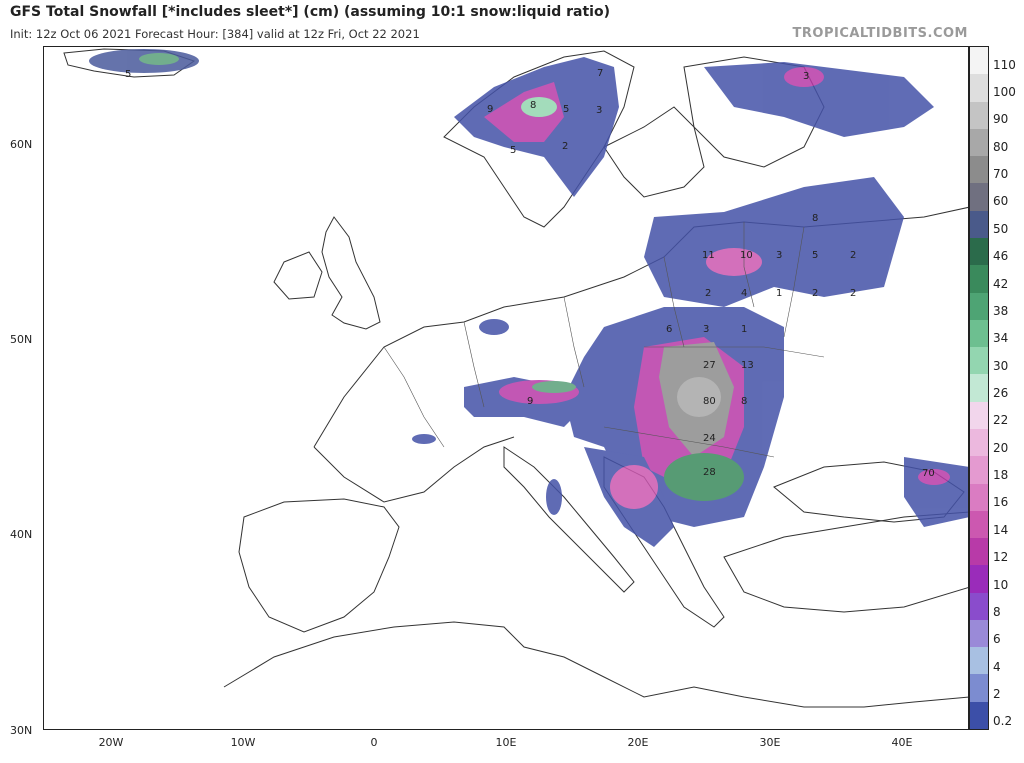 The image size is (1024, 763). What do you see at coordinates (669, 329) in the screenshot?
I see `snowfall-value-label: 6` at bounding box center [669, 329].